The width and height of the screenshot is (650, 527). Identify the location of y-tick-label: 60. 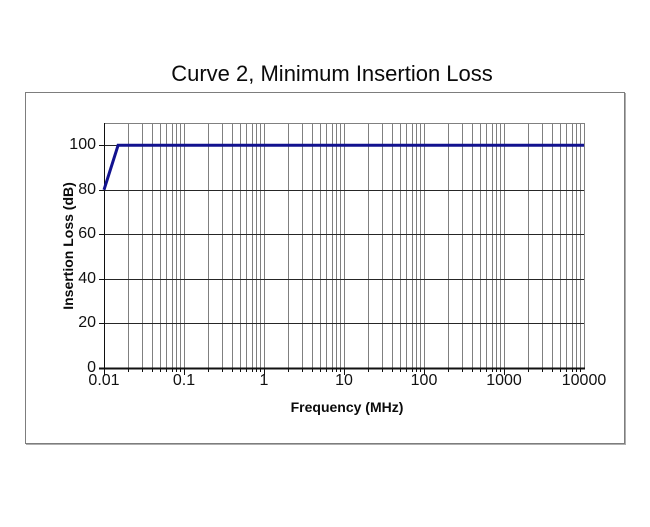
(87, 234).